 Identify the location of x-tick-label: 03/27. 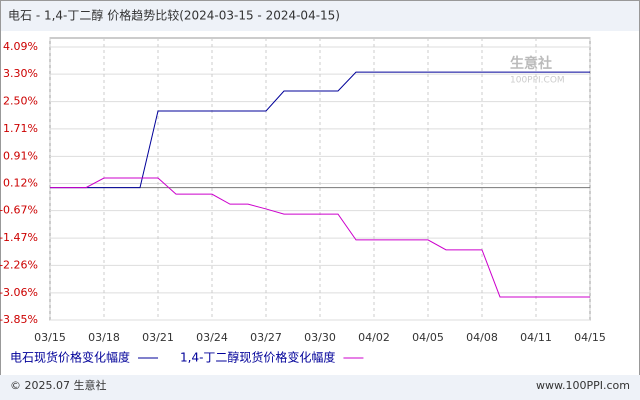
(266, 337).